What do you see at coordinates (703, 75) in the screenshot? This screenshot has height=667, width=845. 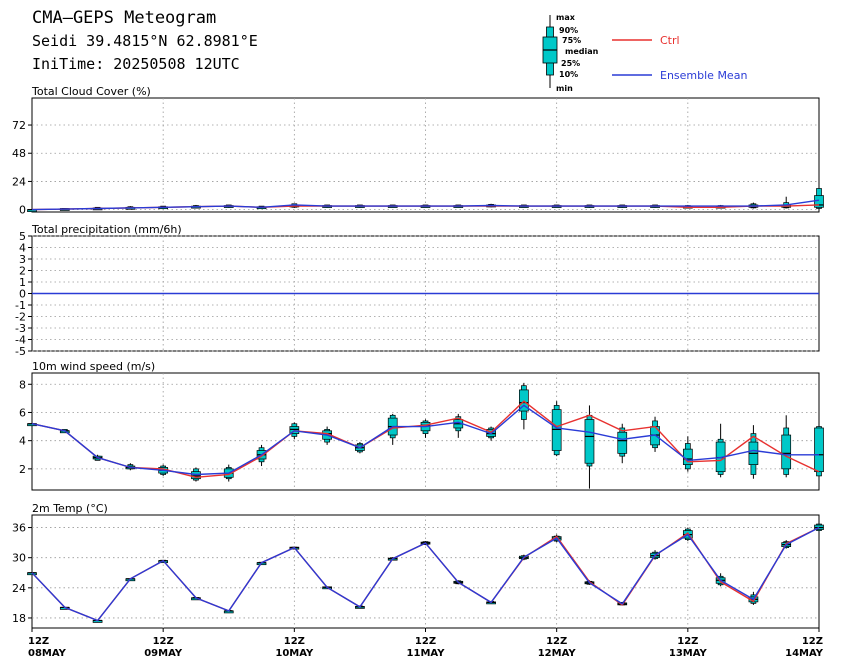 I see `legend-mean-label: Ensemble Mean` at bounding box center [703, 75].